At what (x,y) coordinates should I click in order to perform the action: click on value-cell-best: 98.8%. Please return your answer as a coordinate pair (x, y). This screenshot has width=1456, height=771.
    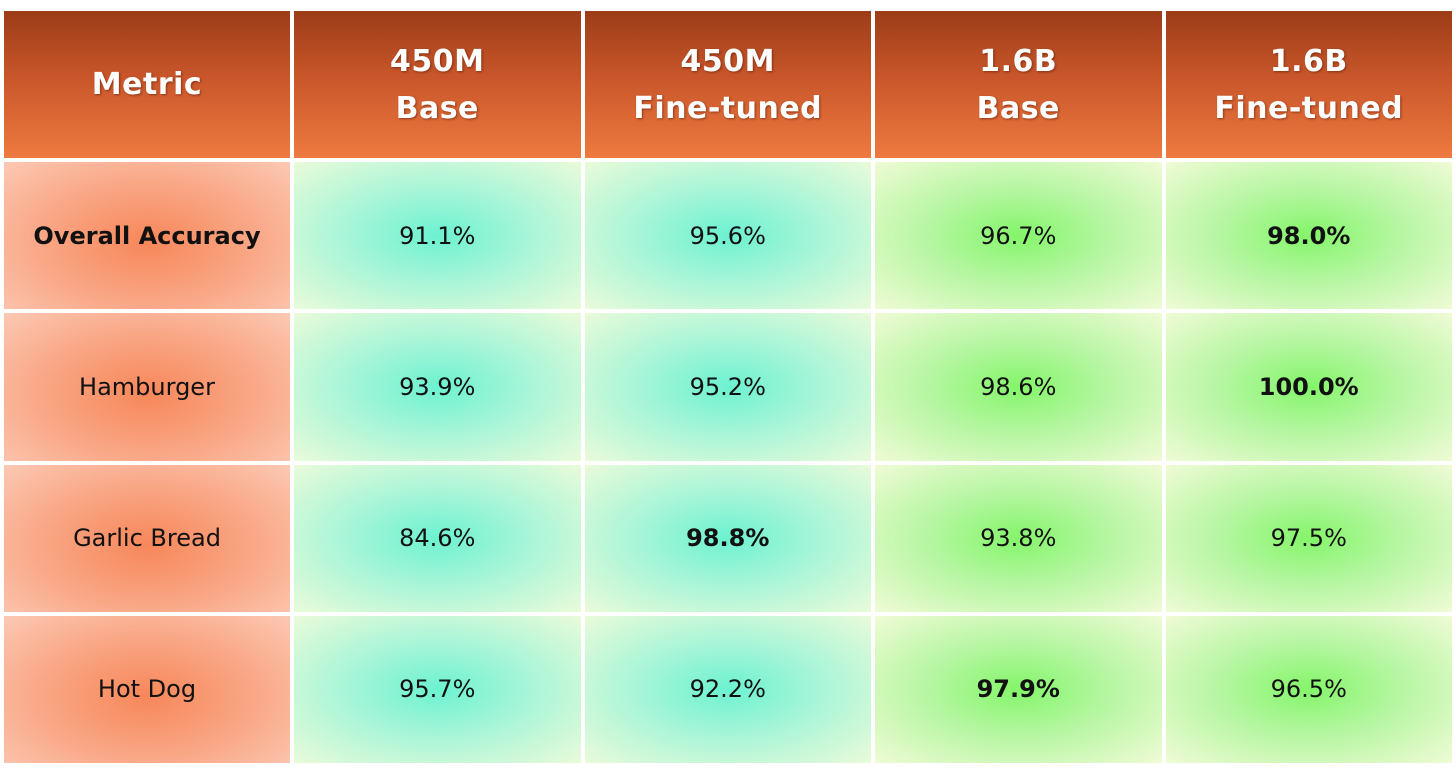
    Looking at the image, I should click on (727, 538).